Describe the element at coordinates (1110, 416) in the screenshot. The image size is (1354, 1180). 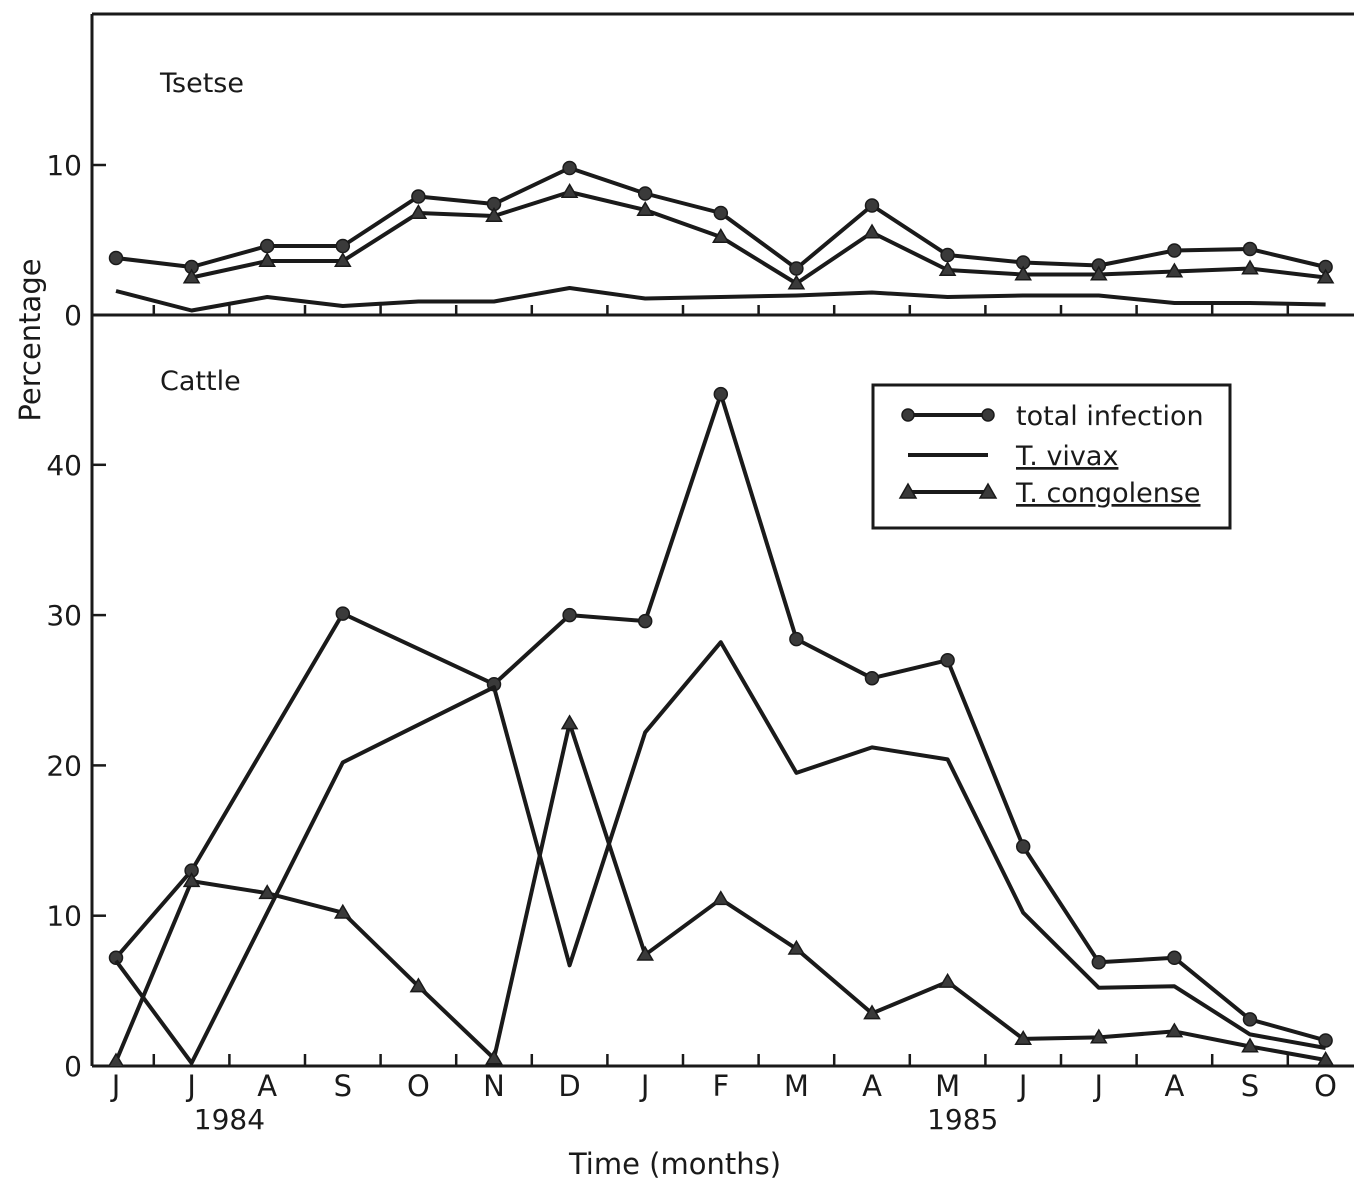
I see `legend-label-total: total infection` at that location.